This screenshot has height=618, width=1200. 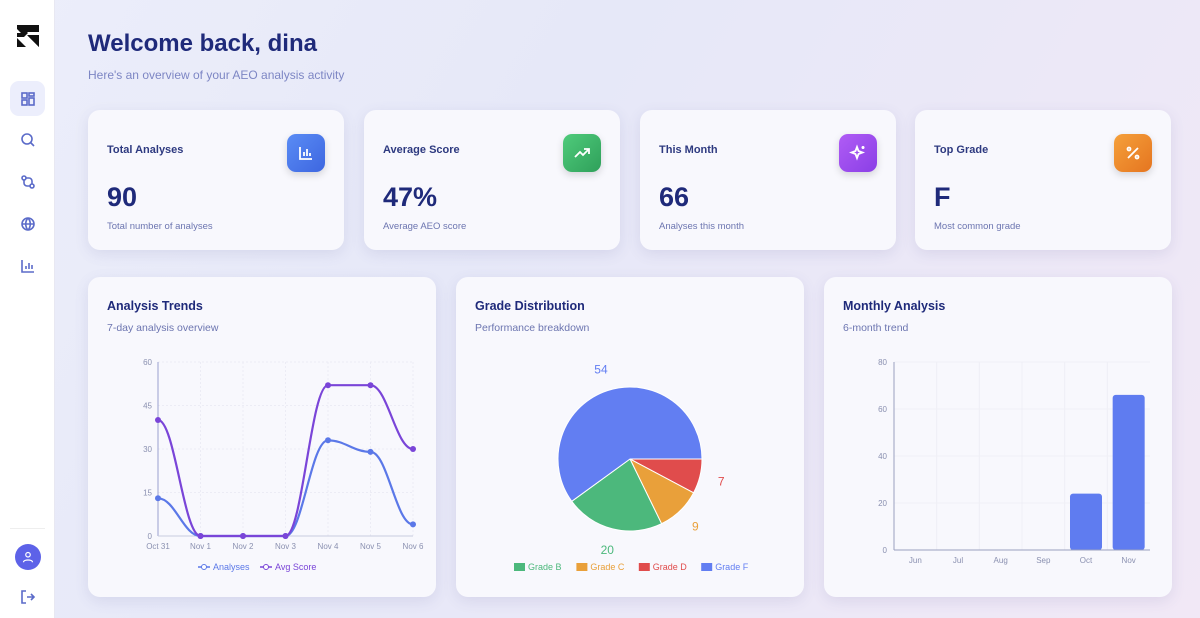 What do you see at coordinates (688, 150) in the screenshot?
I see `stat-label: This Month` at bounding box center [688, 150].